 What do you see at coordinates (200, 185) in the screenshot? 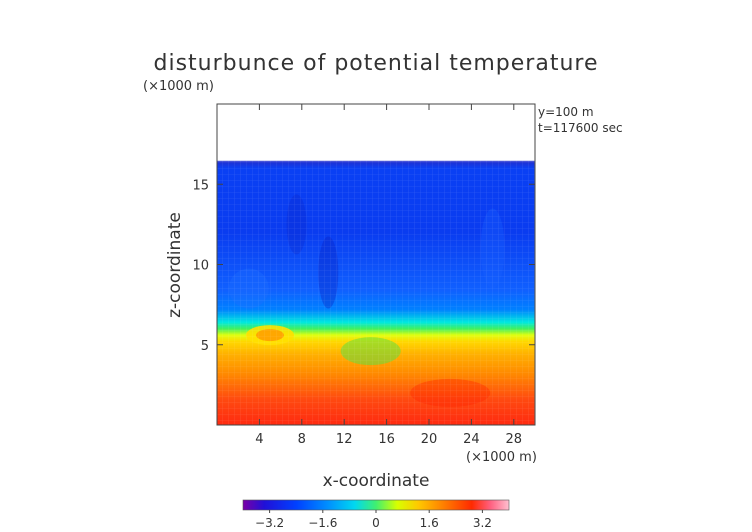
I see `y-tick-label: 15` at bounding box center [200, 185].